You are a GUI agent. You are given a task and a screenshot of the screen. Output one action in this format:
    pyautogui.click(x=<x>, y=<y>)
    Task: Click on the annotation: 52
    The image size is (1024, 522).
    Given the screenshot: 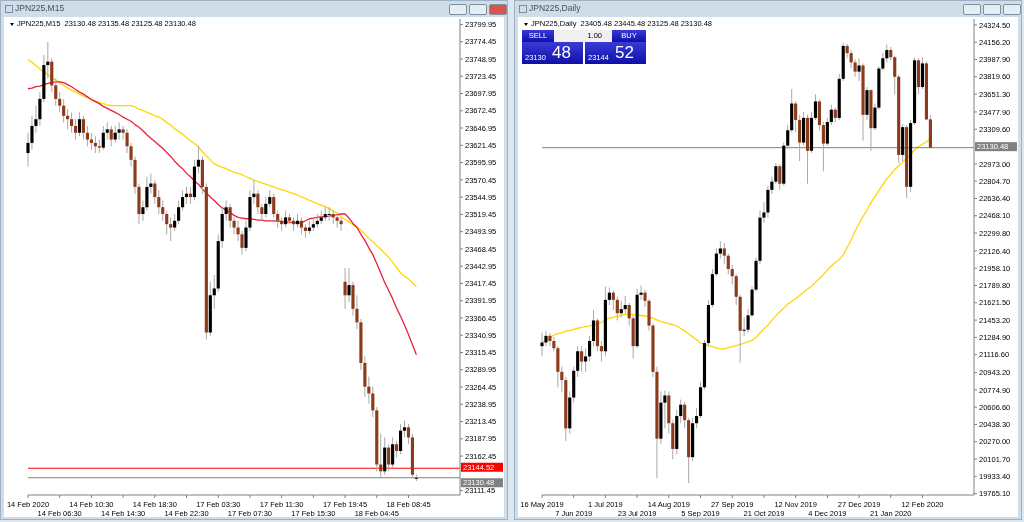 What is the action you would take?
    pyautogui.click(x=624, y=53)
    